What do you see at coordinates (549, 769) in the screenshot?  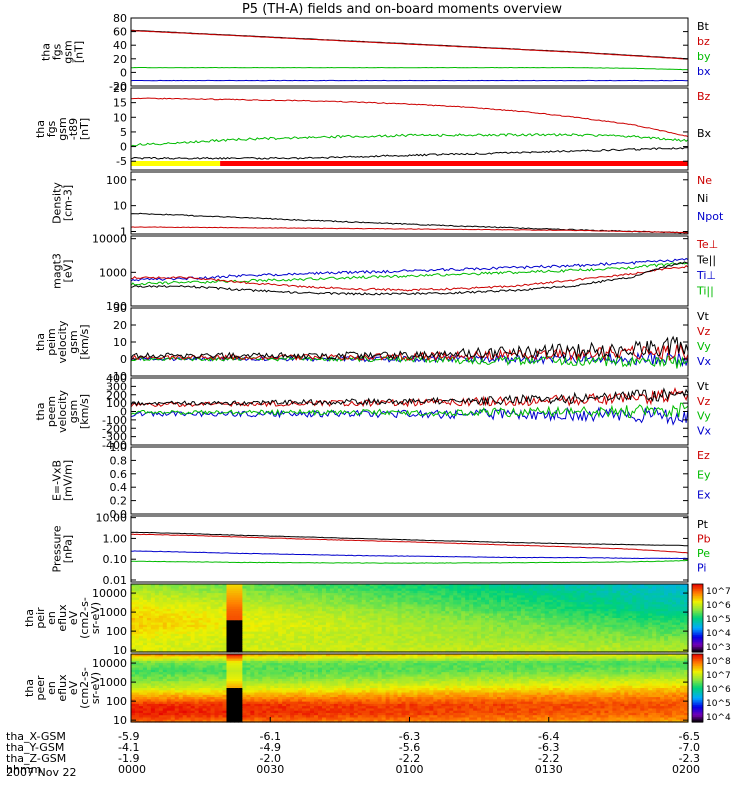 I see `x-axis-value: 0130` at bounding box center [549, 769].